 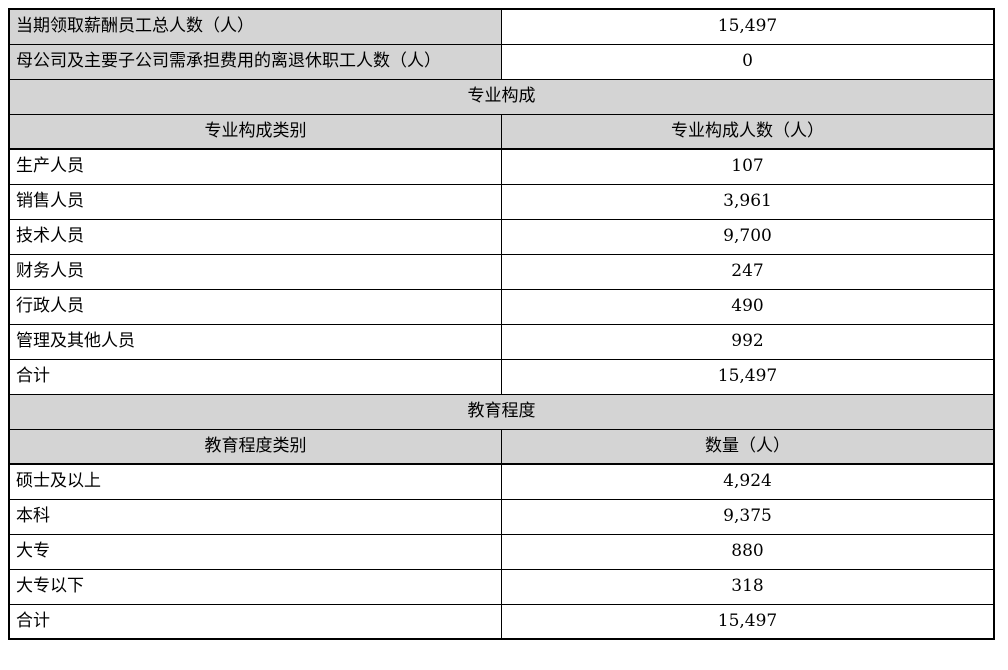 I want to click on column-header-row: 专业构成类别 专业构成人数（人）, so click(x=501, y=131).